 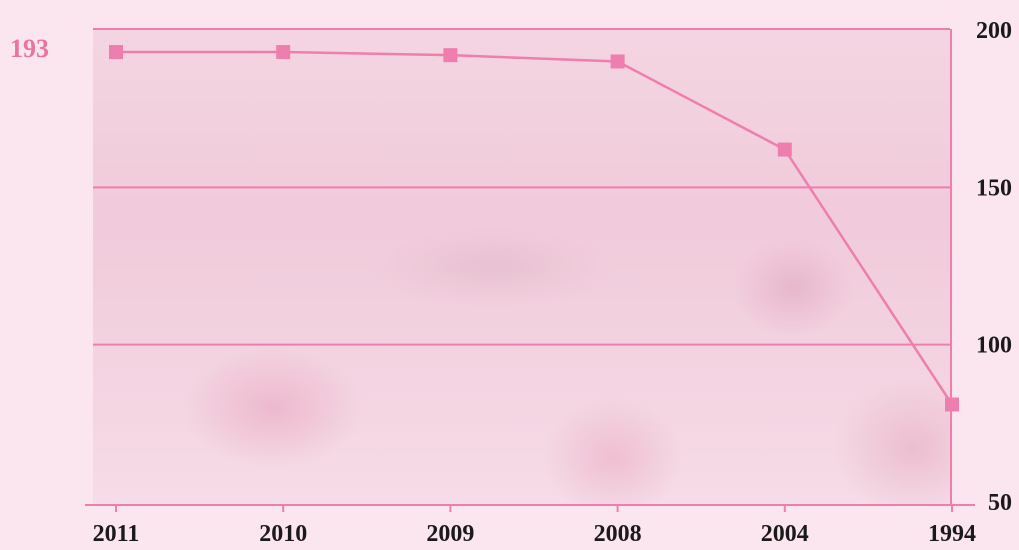 What do you see at coordinates (994, 31) in the screenshot?
I see `y-tick-label: 200` at bounding box center [994, 31].